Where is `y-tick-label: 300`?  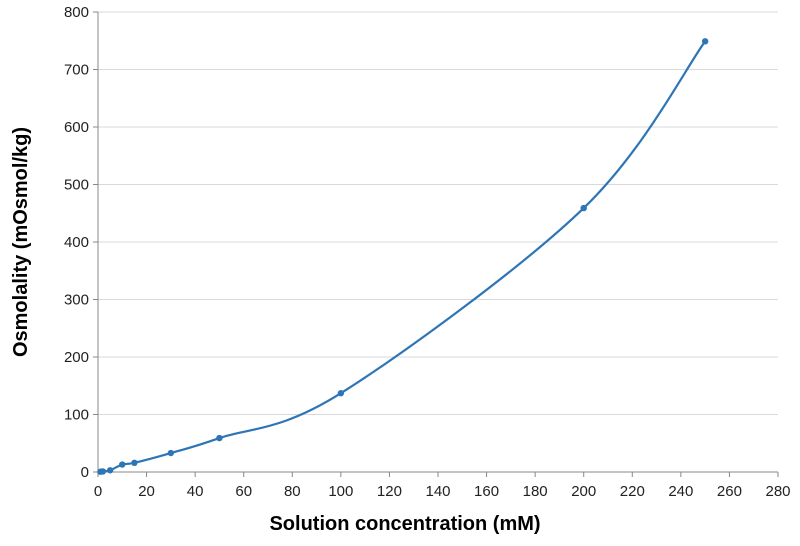
y-tick-label: 300 is located at coordinates (76, 300).